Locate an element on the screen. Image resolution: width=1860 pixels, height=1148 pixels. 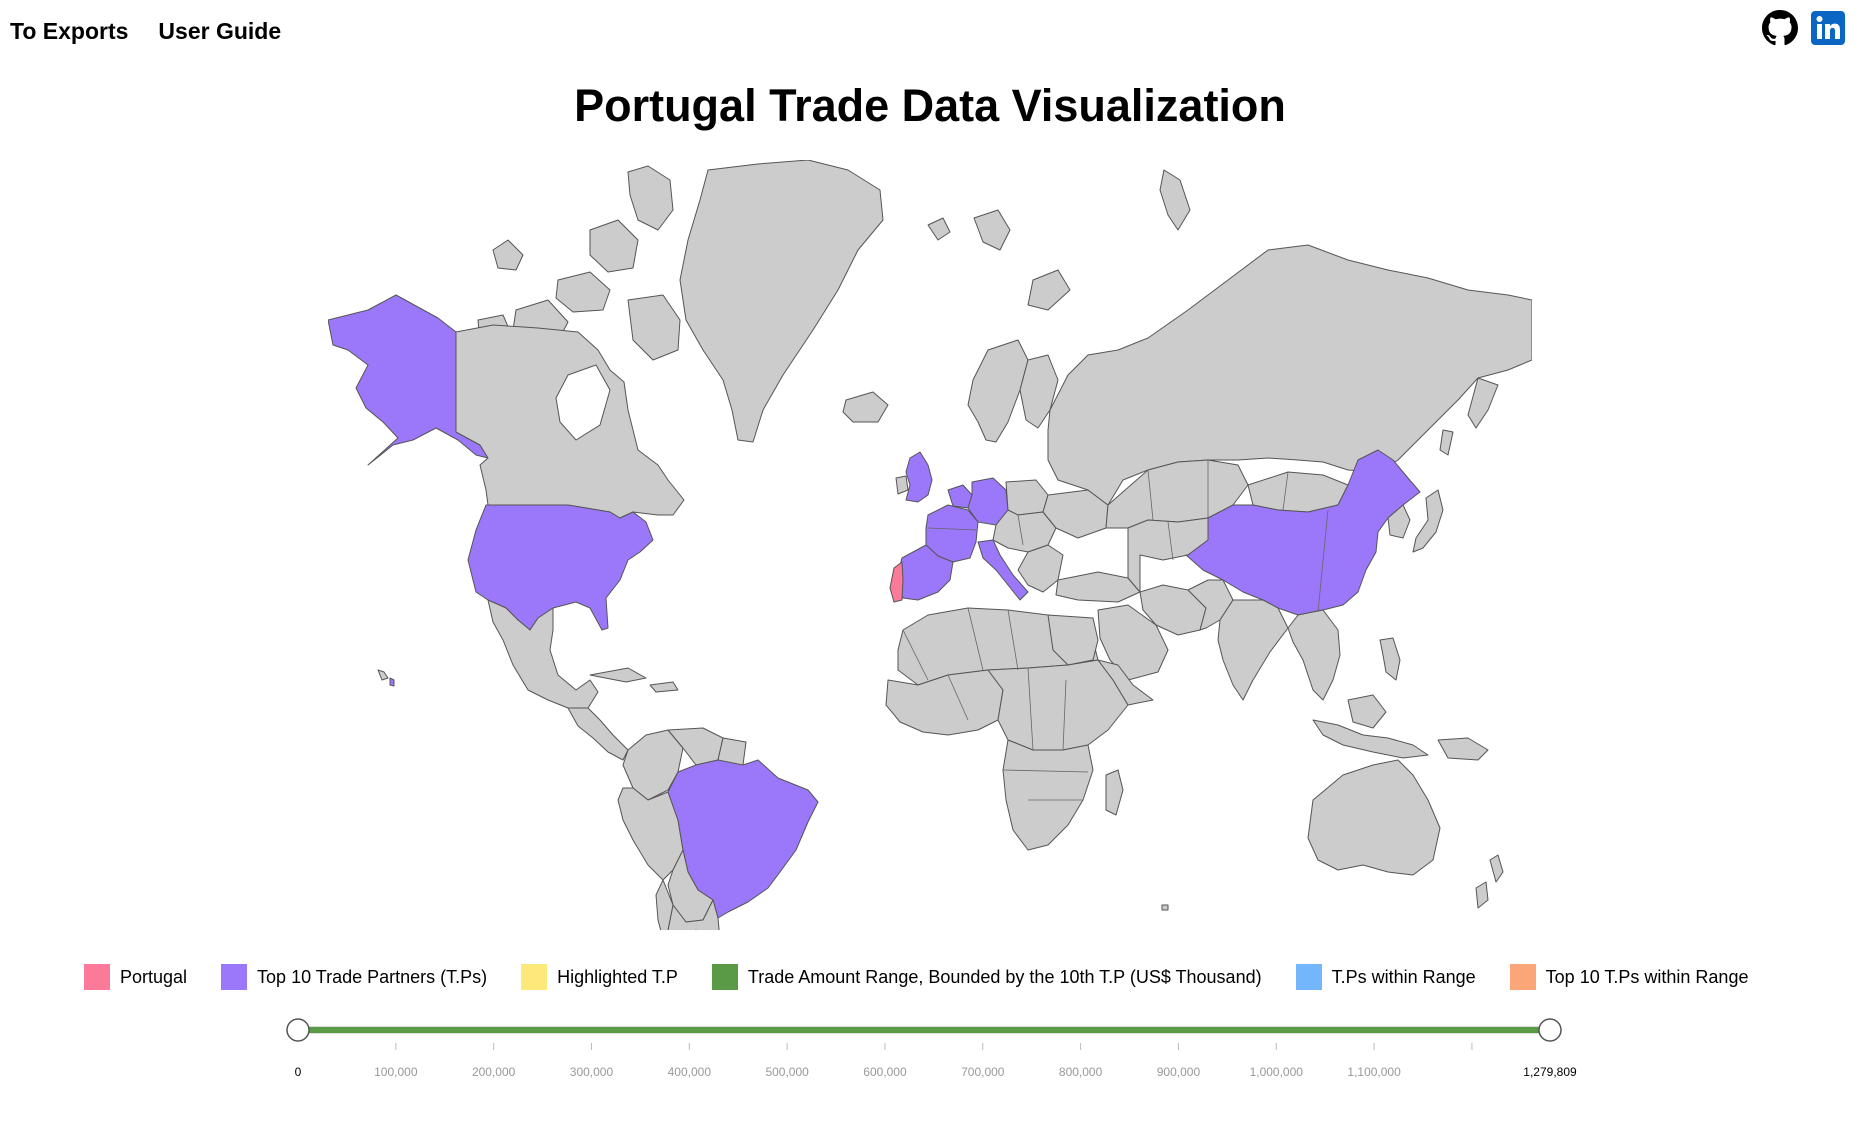
map-country-indonesia is located at coordinates (1370, 739).